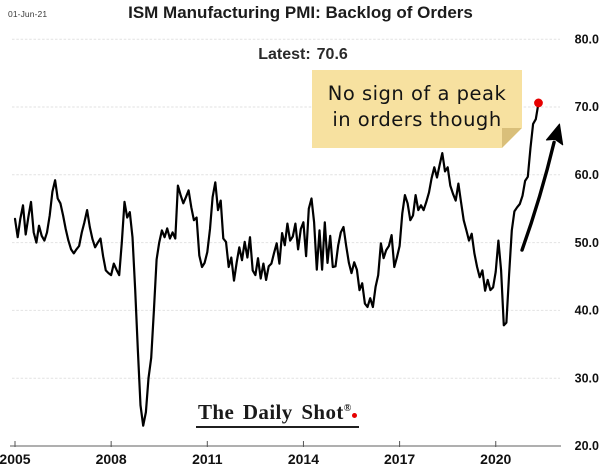  What do you see at coordinates (28, 14) in the screenshot?
I see `report-date: 01-Jun-21` at bounding box center [28, 14].